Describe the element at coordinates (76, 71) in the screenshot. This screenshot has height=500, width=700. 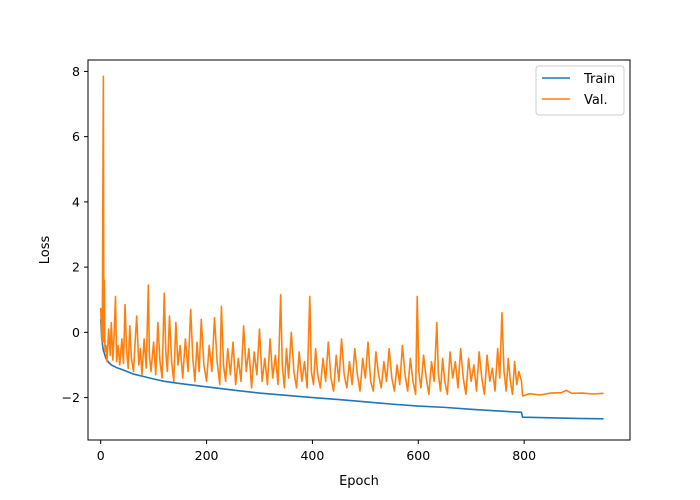
I see `y-tick-label: 8` at that location.